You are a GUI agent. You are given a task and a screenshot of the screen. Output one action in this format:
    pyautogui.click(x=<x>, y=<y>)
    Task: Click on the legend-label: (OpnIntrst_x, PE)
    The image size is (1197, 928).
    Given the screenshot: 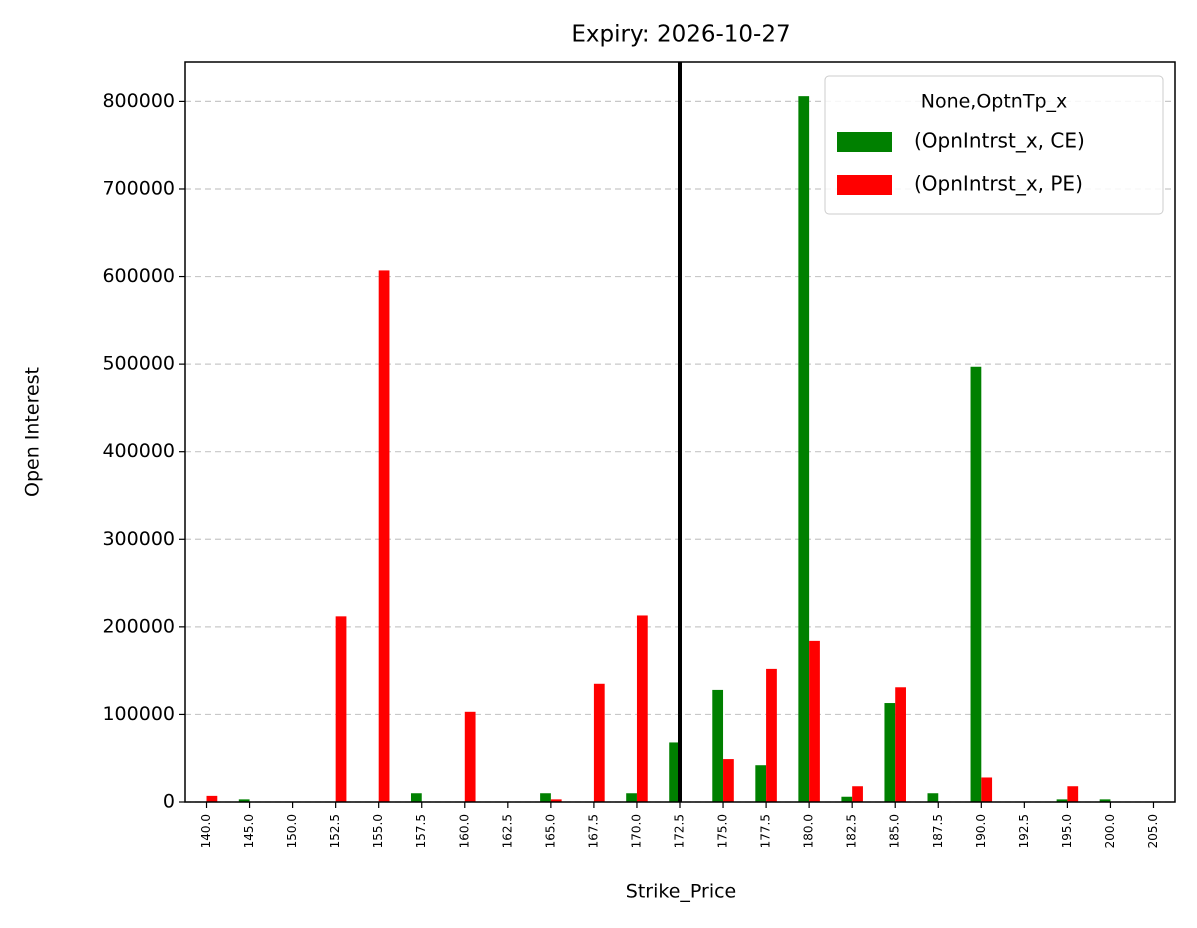 What is the action you would take?
    pyautogui.click(x=998, y=184)
    